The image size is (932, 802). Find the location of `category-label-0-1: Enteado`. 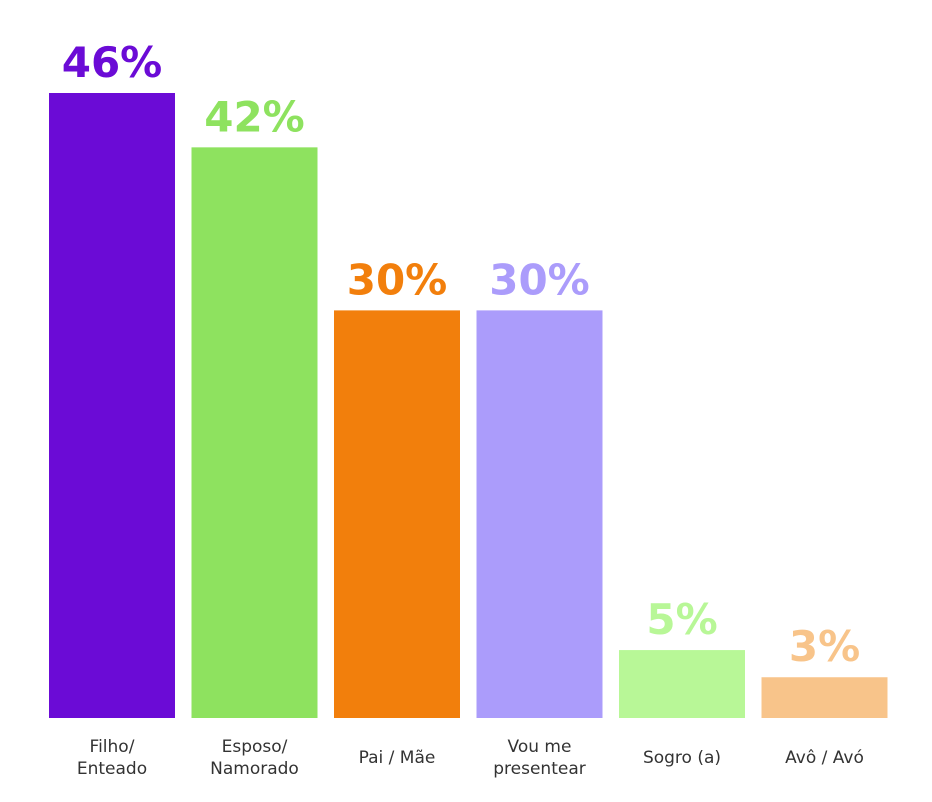

category-label-0-1: Enteado is located at coordinates (112, 769).